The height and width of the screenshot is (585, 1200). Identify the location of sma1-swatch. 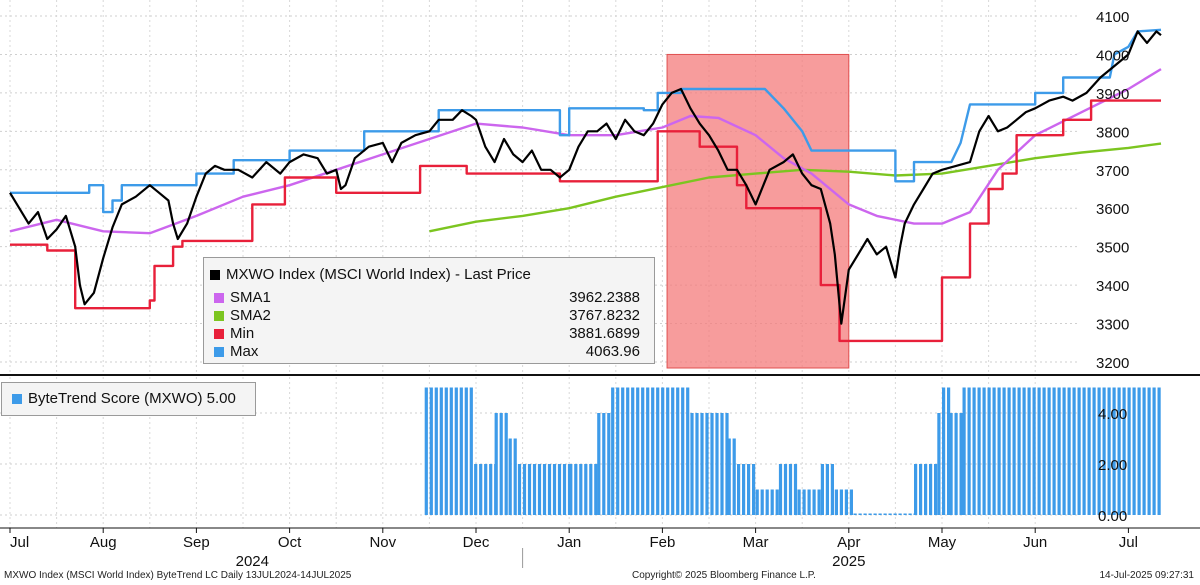
(219, 298).